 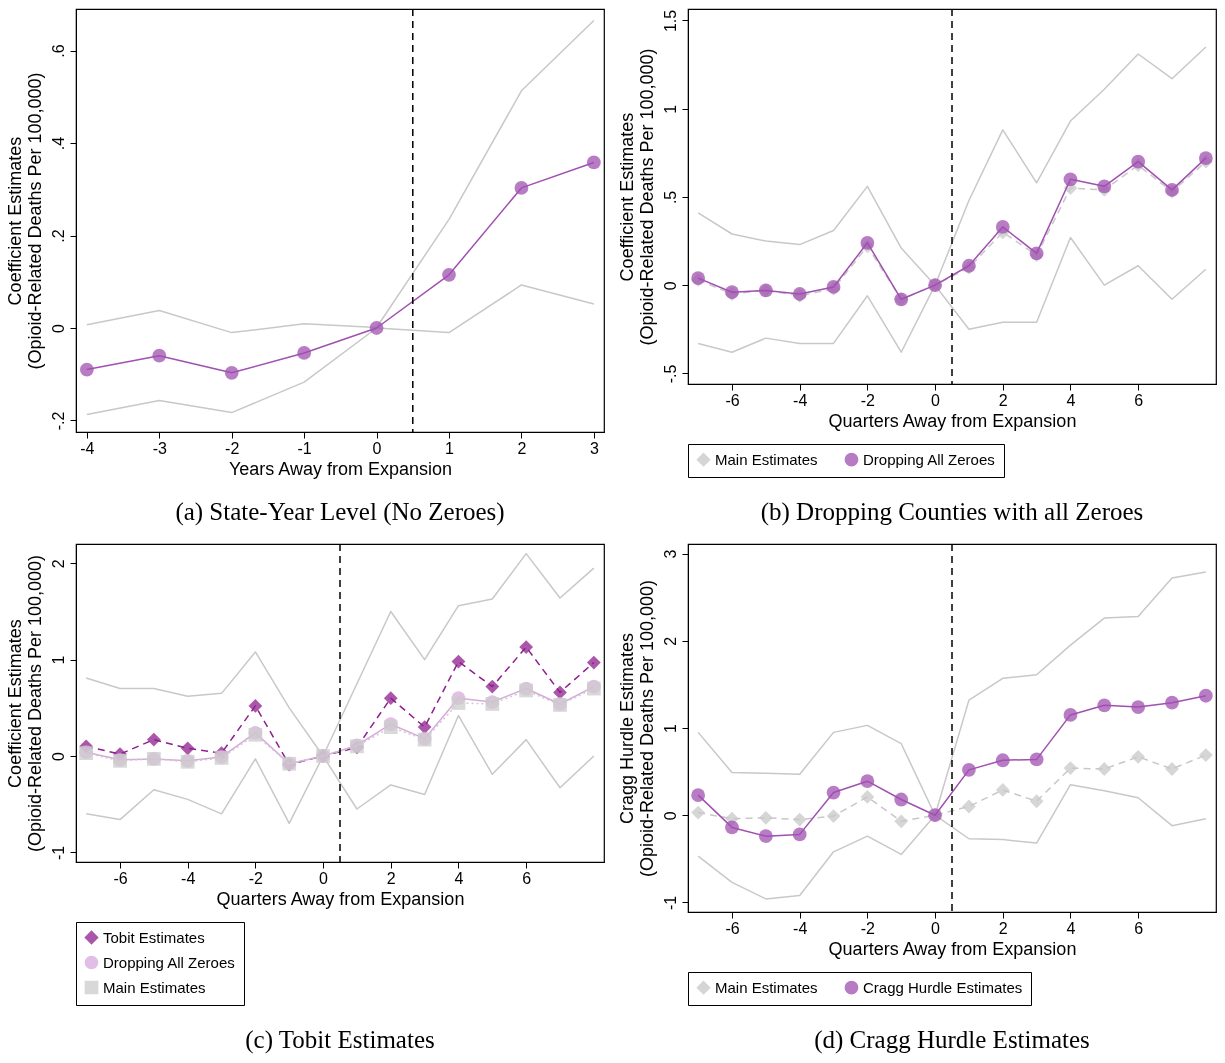 What do you see at coordinates (58, 143) in the screenshot?
I see `y-tick-label: .4` at bounding box center [58, 143].